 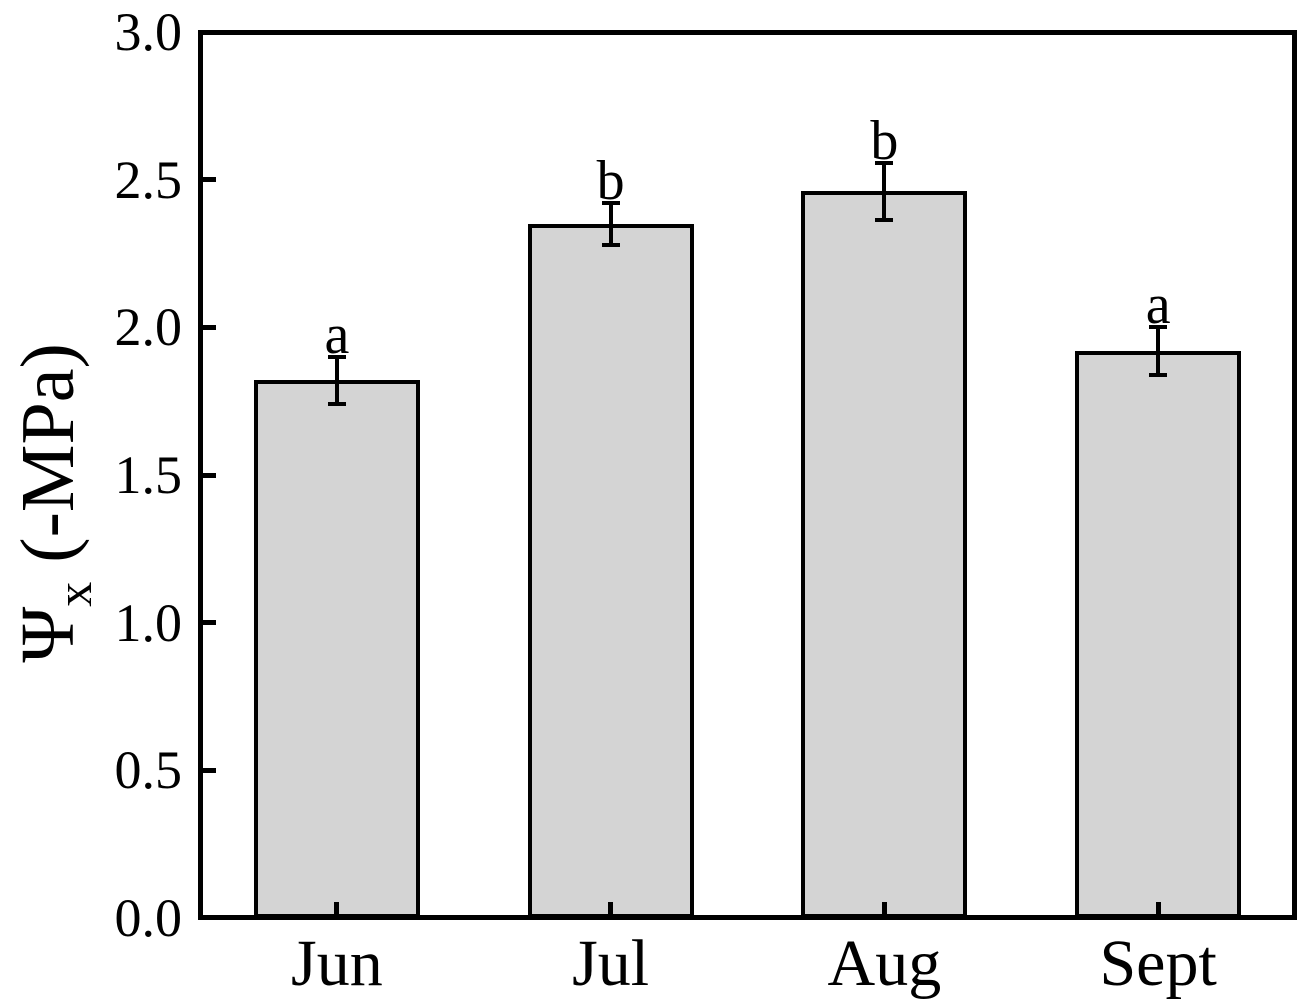 What do you see at coordinates (610, 570) in the screenshot?
I see `bar-jul` at bounding box center [610, 570].